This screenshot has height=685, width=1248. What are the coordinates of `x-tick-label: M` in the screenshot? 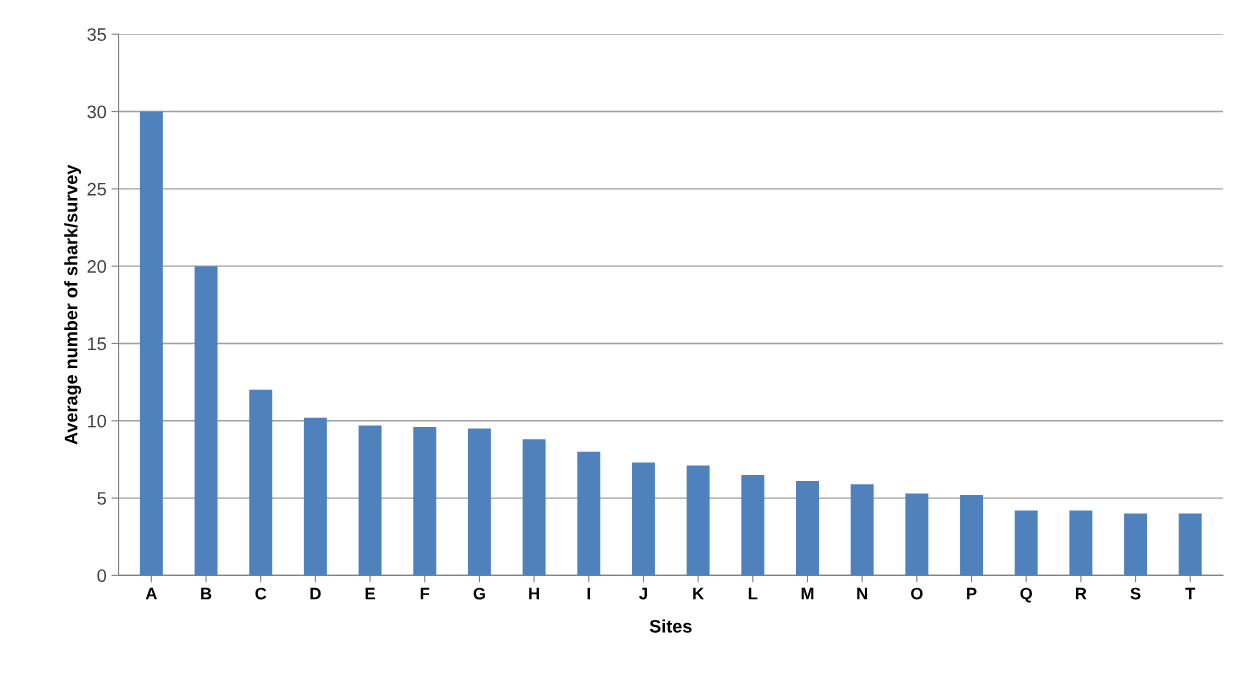 It's located at (807, 593).